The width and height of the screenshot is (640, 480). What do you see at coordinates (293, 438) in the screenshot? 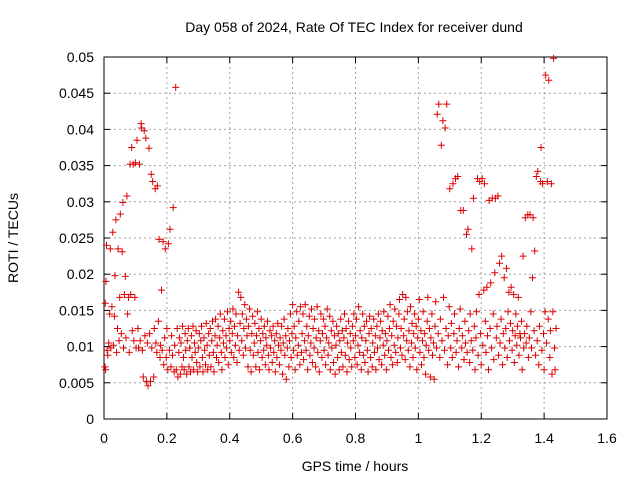
I see `x-tick-label: 0.6` at bounding box center [293, 438].